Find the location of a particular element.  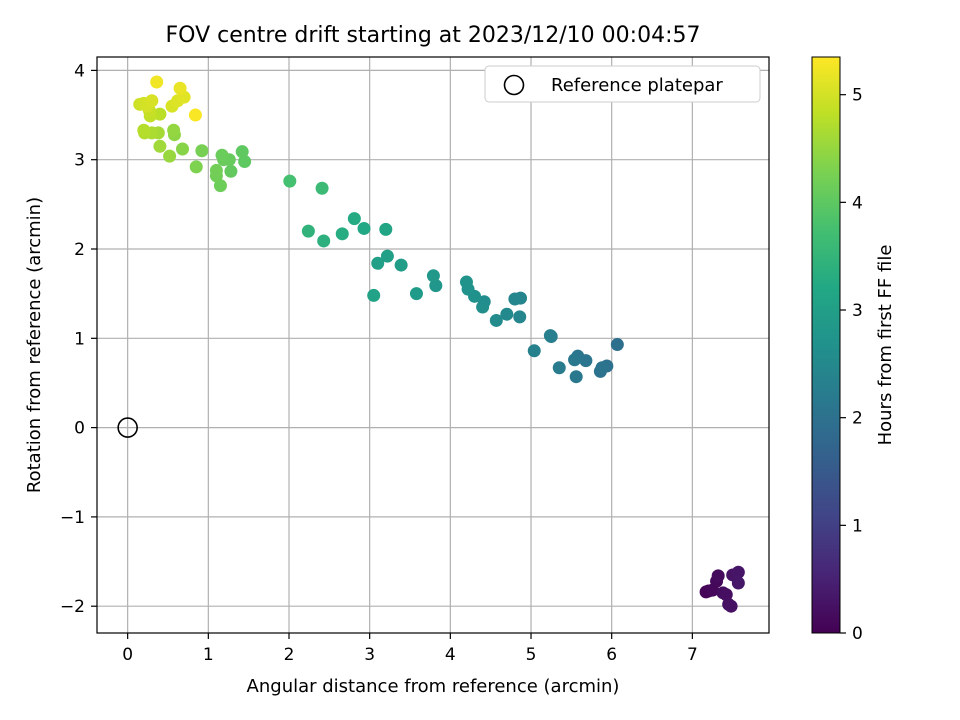

x-tick-label: 7 is located at coordinates (692, 655).